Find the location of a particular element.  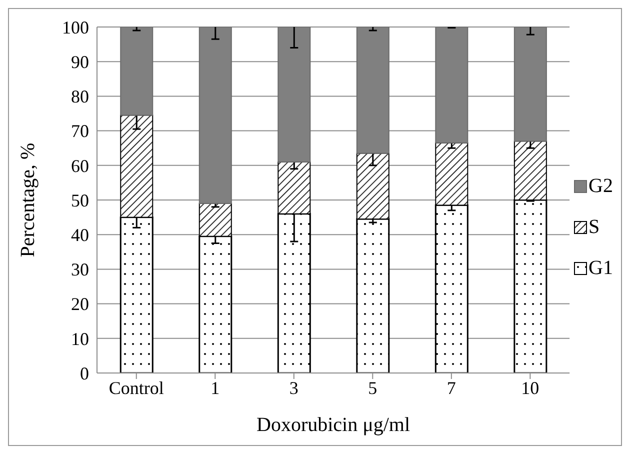

y-tick-label: 20 is located at coordinates (80, 304).